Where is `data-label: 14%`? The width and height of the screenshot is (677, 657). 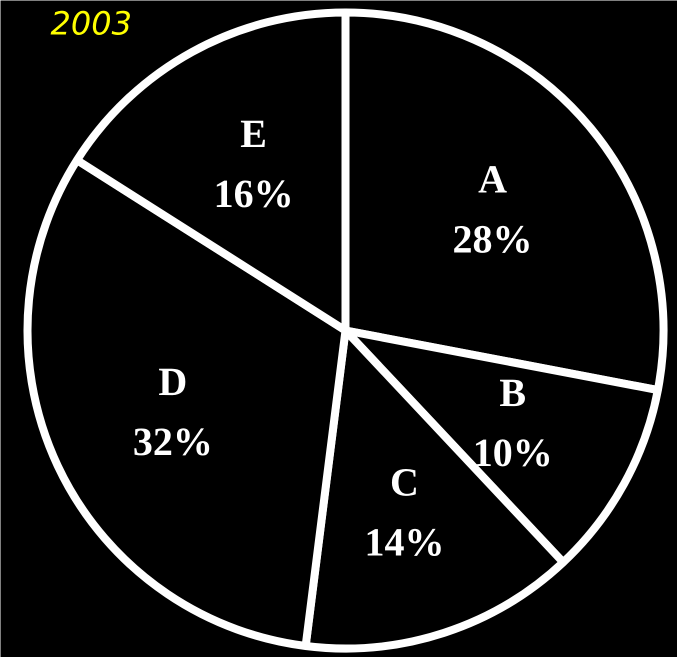
data-label: 14% is located at coordinates (404, 541).